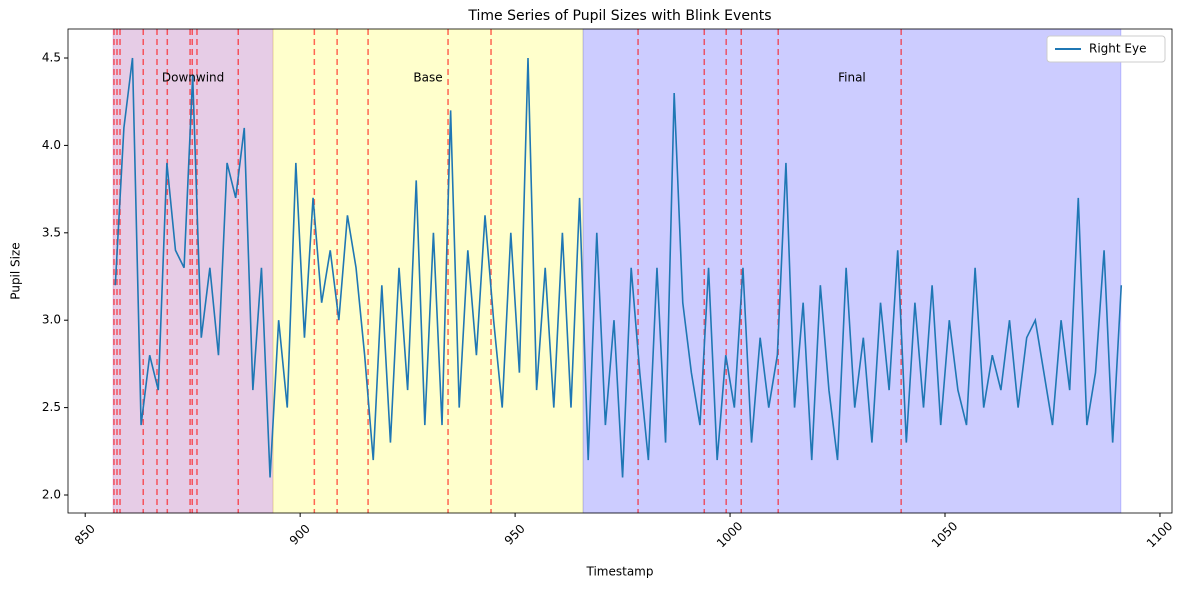 The height and width of the screenshot is (589, 1188). What do you see at coordinates (51, 232) in the screenshot?
I see `y-tick-label: 3.5` at bounding box center [51, 232].